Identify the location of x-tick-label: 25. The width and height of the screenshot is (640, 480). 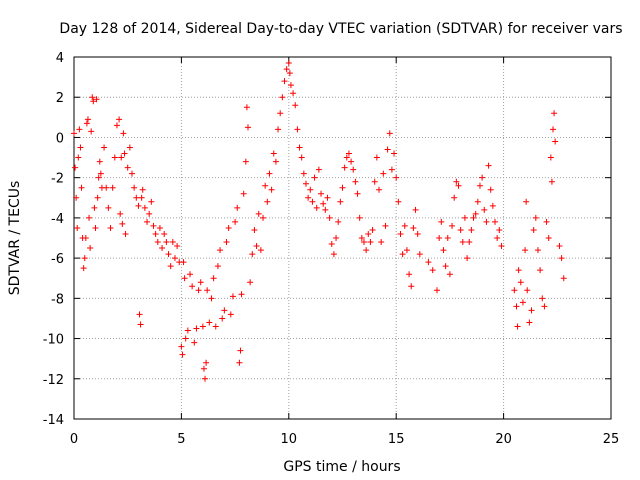
(611, 439).